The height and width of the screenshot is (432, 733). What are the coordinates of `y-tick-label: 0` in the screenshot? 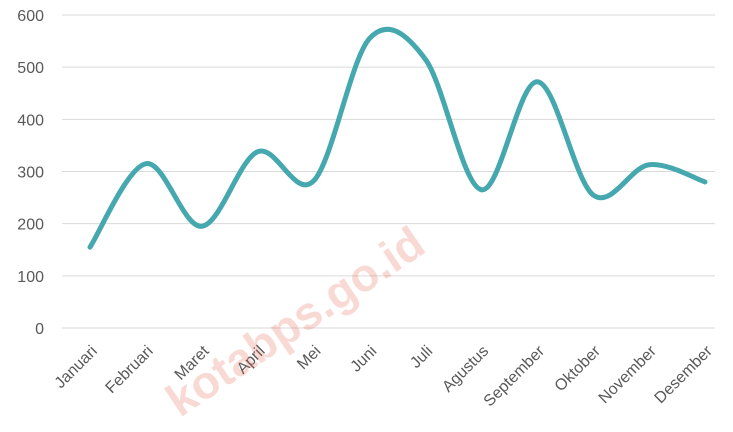 It's located at (39, 329).